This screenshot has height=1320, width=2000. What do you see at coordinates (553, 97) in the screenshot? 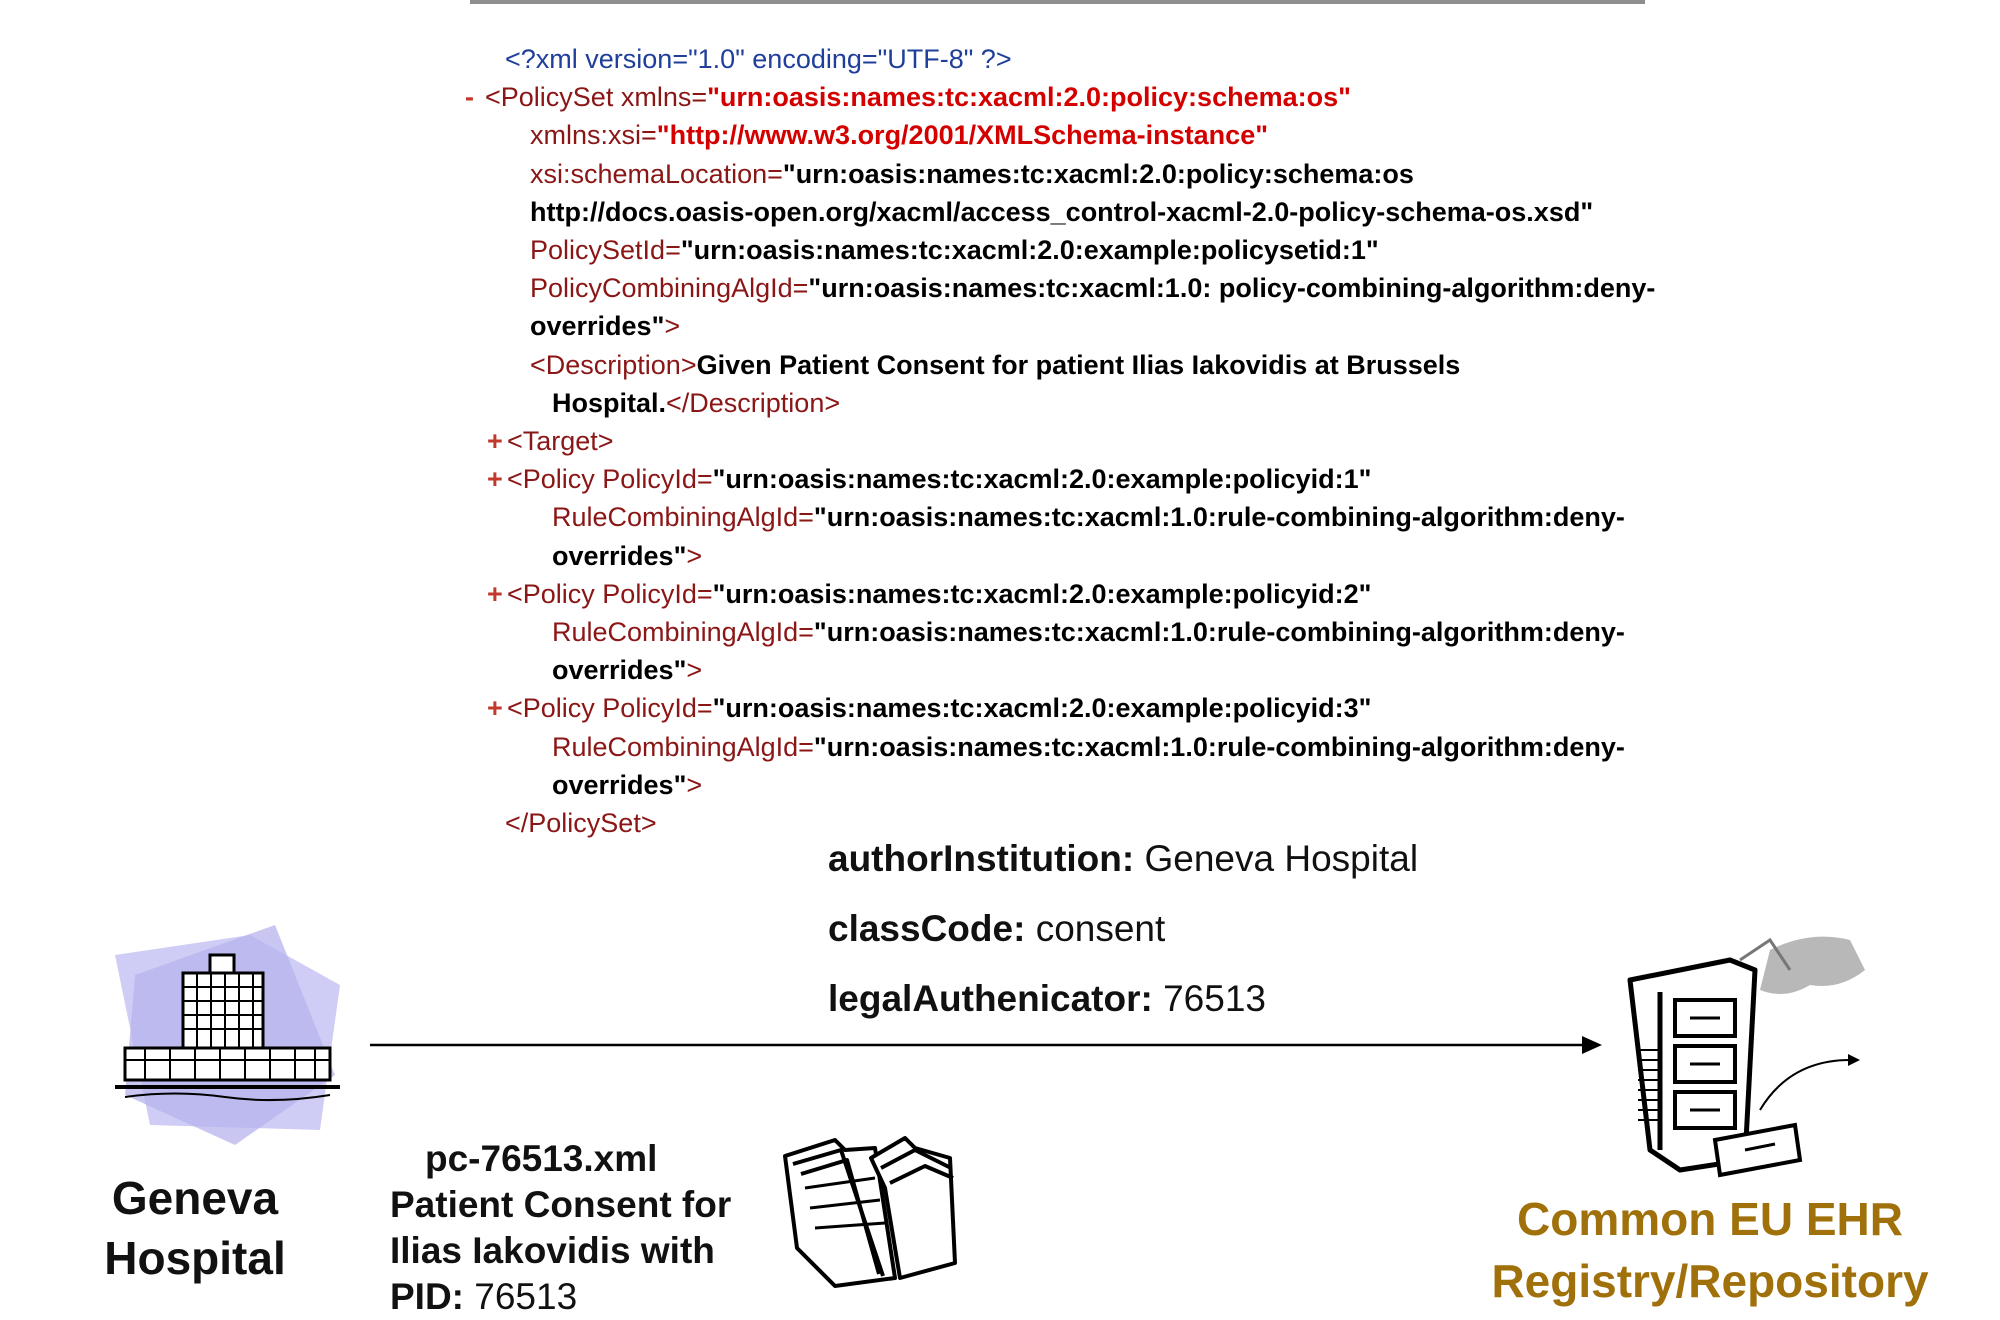
I see `xml-token: <PolicySet` at bounding box center [553, 97].